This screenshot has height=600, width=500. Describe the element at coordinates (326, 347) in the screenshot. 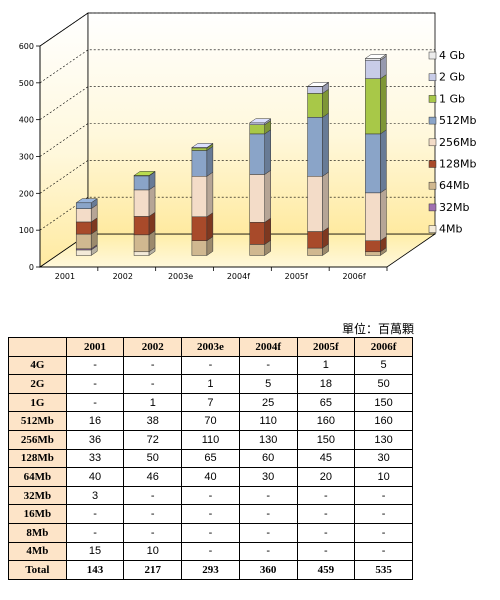

I see `column-header: 2005f` at that location.